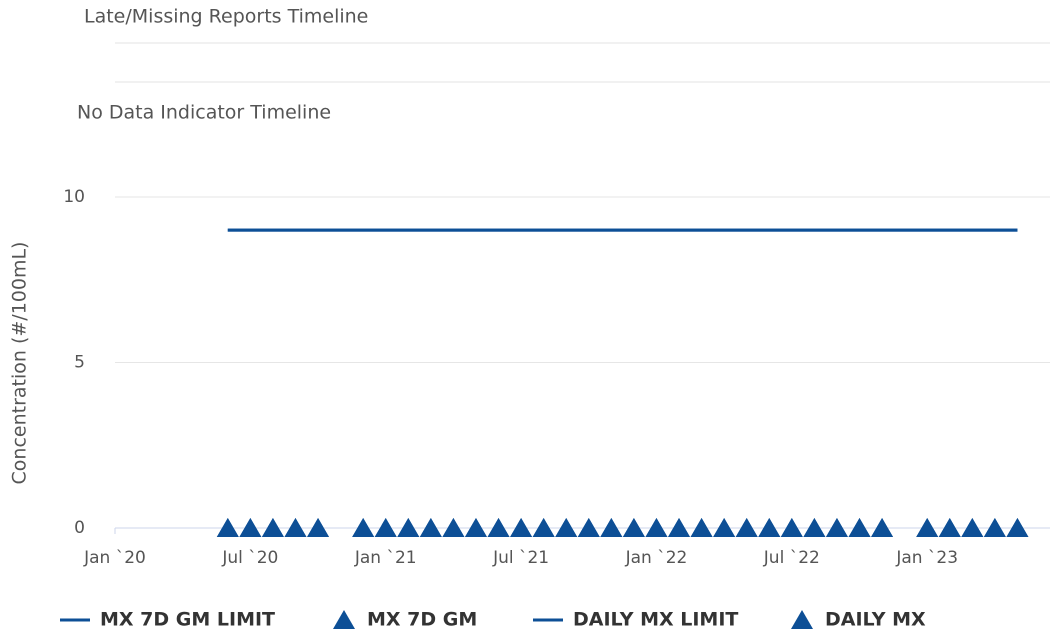  Describe the element at coordinates (249, 558) in the screenshot. I see `x-tick-label: Jul `20` at that location.